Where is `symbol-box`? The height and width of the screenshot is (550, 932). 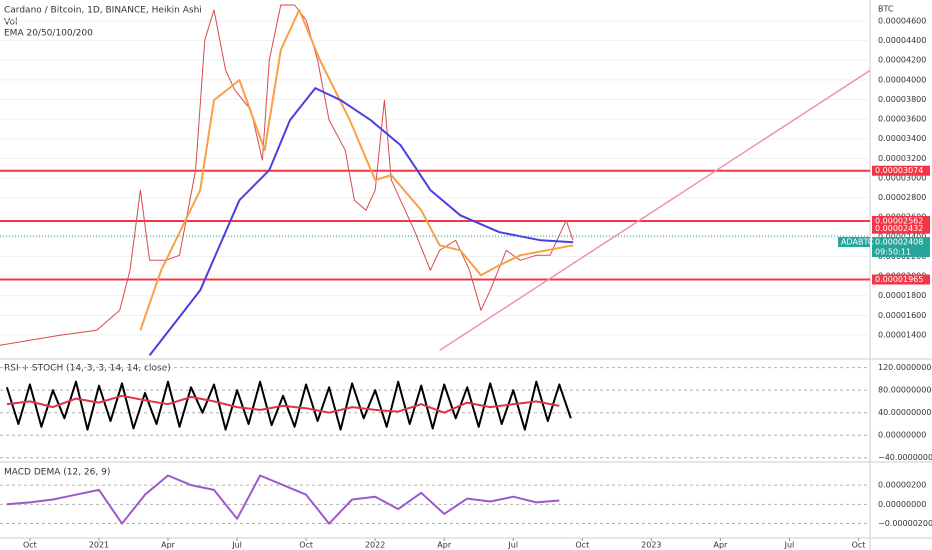 symbol-box is located at coordinates (854, 242).